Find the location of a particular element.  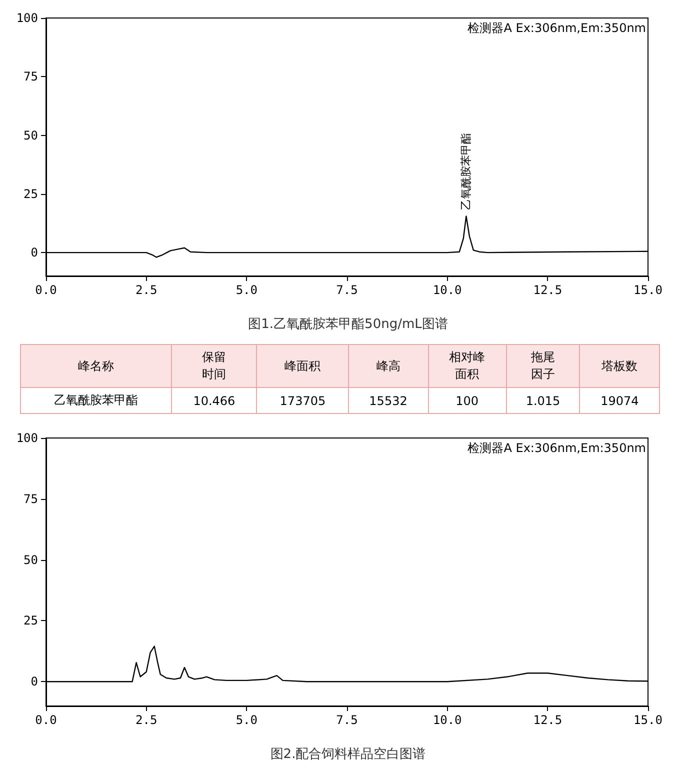

text: 乙氧酰胺苯甲酯 is located at coordinates (96, 400).